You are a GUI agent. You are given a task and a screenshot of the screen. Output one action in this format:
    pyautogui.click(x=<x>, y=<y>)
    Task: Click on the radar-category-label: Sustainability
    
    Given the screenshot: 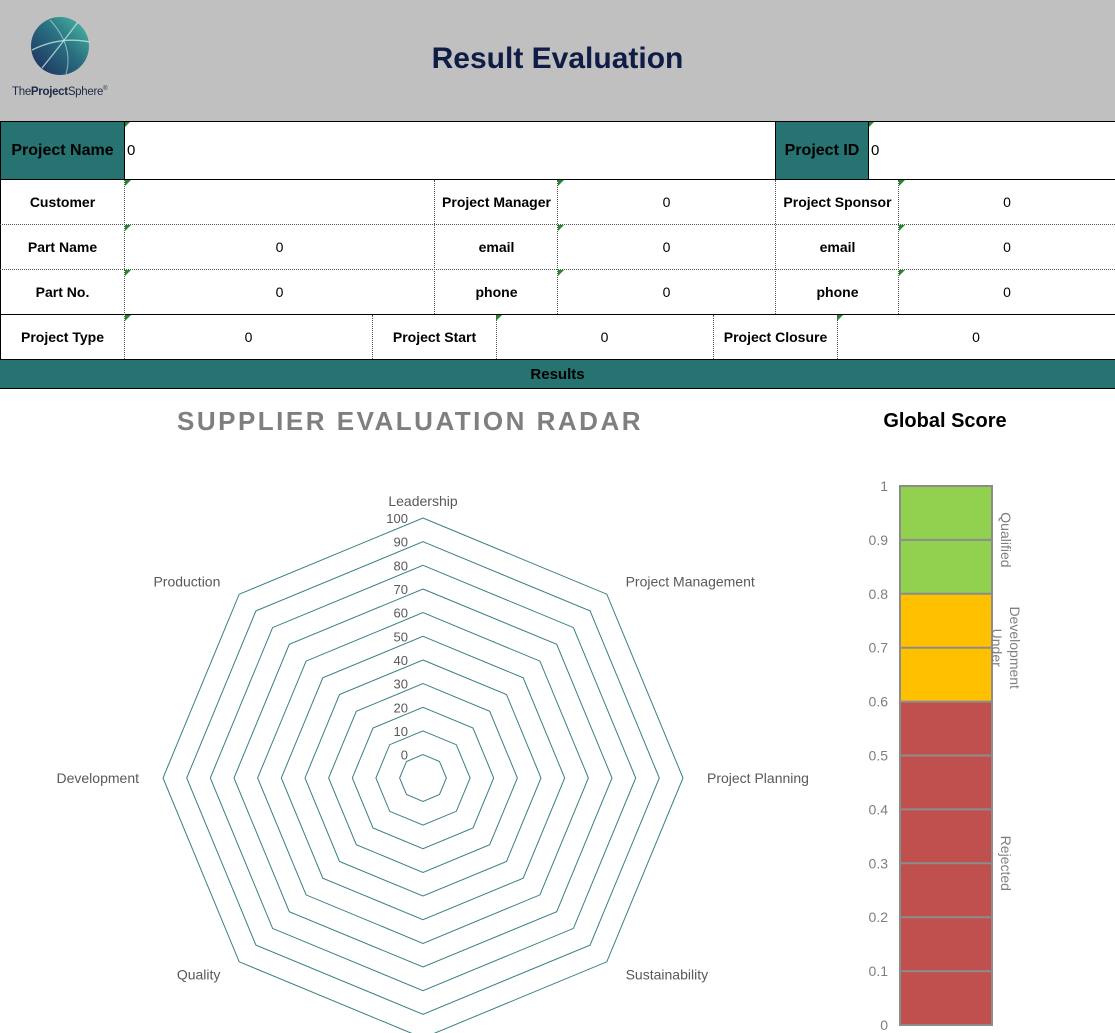 What is the action you would take?
    pyautogui.click(x=667, y=975)
    